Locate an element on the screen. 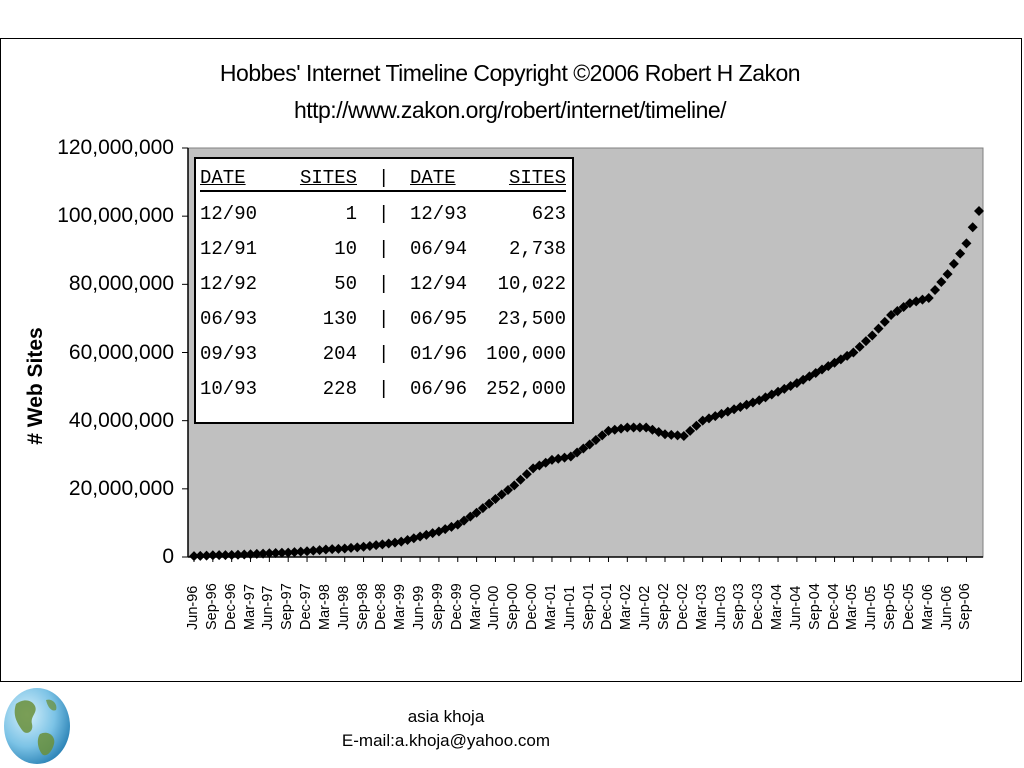 The height and width of the screenshot is (768, 1024). x-tick-label: Sep-03 is located at coordinates (739, 606).